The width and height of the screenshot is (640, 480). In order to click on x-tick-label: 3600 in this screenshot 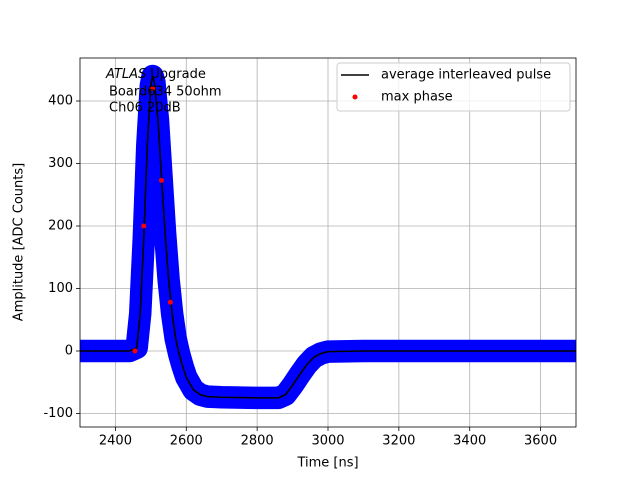, I will do `click(540, 441)`.